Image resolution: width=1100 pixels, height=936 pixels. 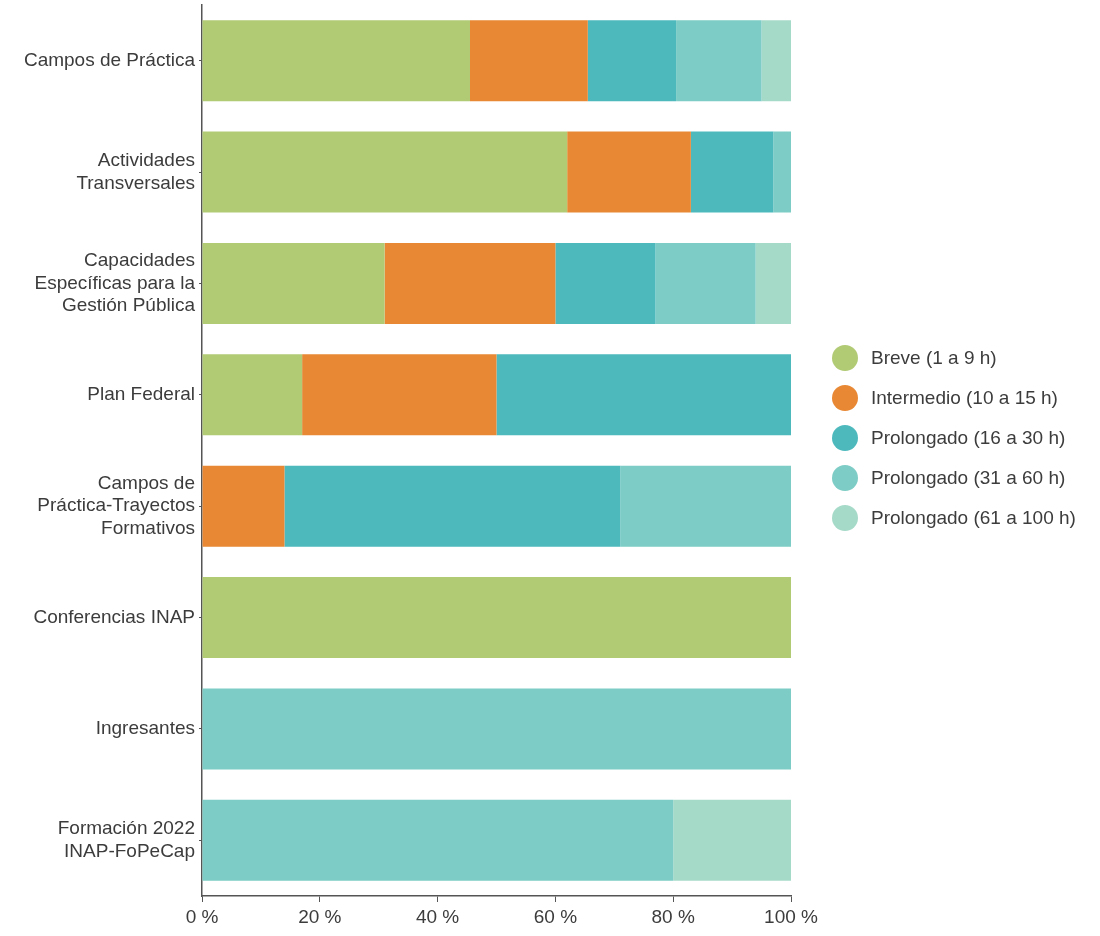 I want to click on legend-label: Prolongado (16 a 30 h), so click(x=968, y=438).